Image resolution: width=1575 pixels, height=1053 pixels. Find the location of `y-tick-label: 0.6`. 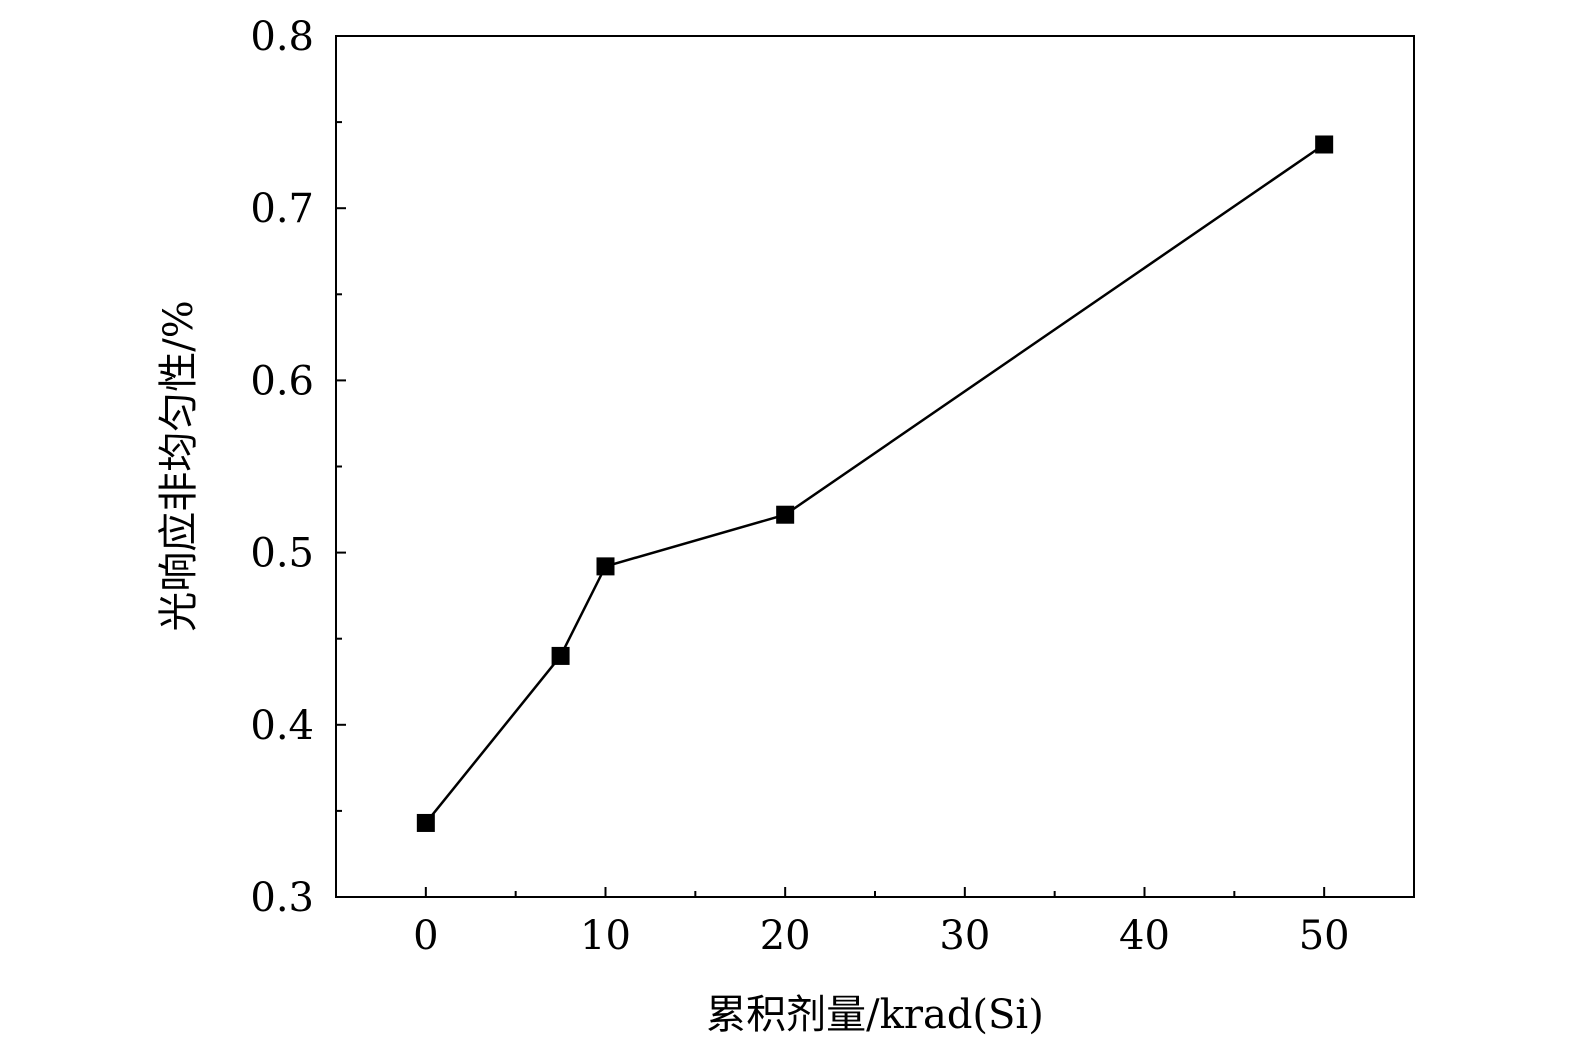

y-tick-label: 0.6 is located at coordinates (282, 381).